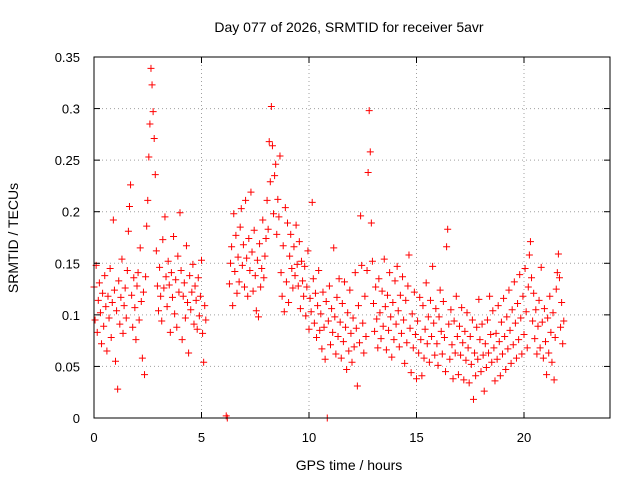 The image size is (640, 480). What do you see at coordinates (524, 437) in the screenshot?
I see `x-tick-label: 20` at bounding box center [524, 437].